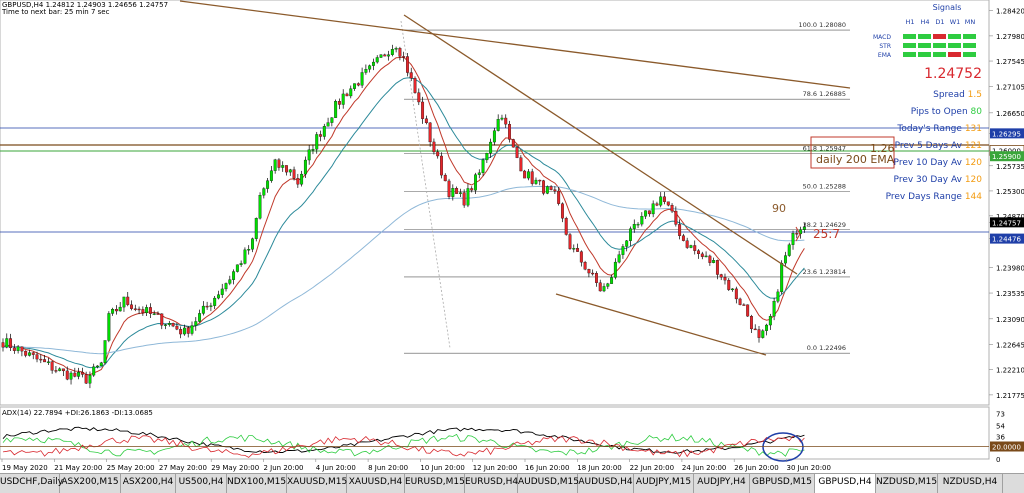 This screenshot has width=1024, height=493. Describe the element at coordinates (257, 483) in the screenshot. I see `tab-ndx100-m15: NDX100,M15` at that location.